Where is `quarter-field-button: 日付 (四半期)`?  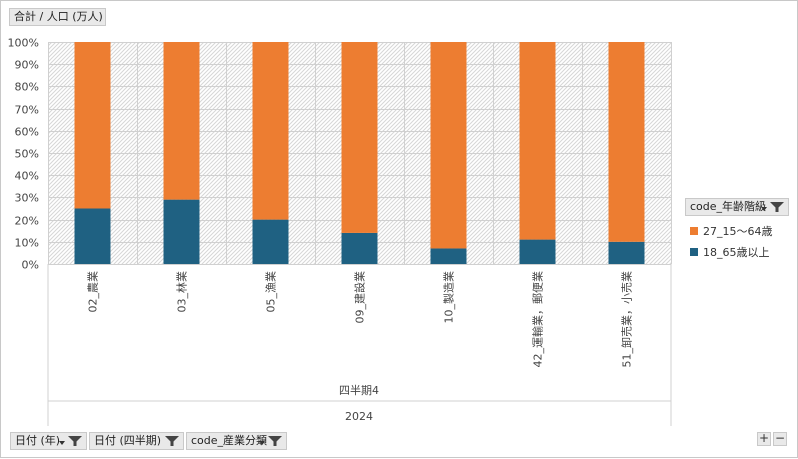 quarter-field-button: 日付 (四半期) is located at coordinates (136, 441).